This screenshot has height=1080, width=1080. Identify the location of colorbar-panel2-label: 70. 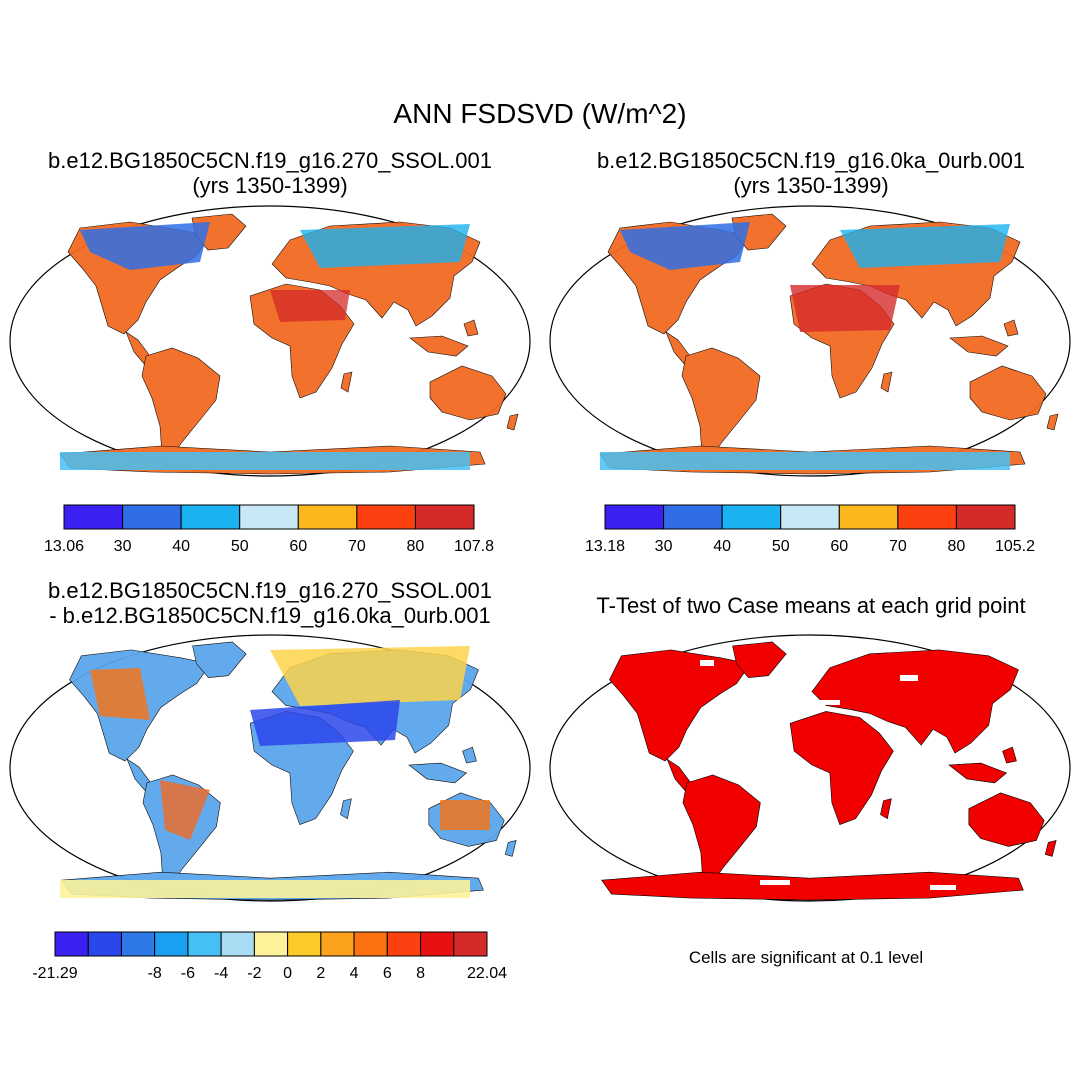
(898, 546).